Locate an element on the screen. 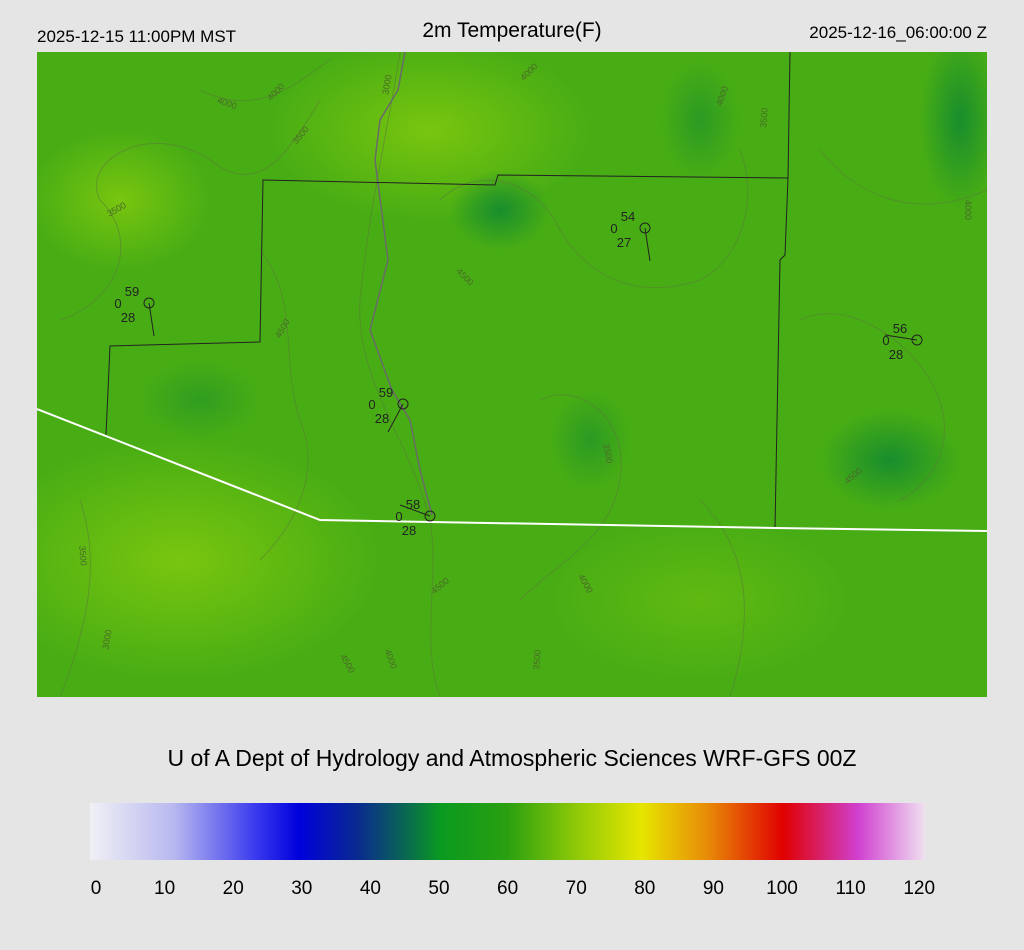  colorbar-tick-label: 100 is located at coordinates (782, 888).